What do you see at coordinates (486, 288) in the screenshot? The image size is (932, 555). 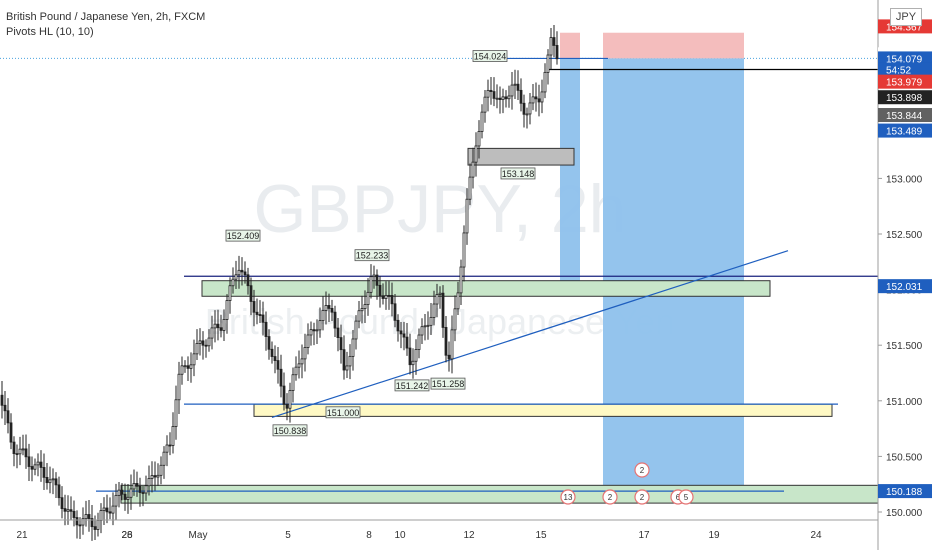 I see `zone-green` at bounding box center [486, 288].